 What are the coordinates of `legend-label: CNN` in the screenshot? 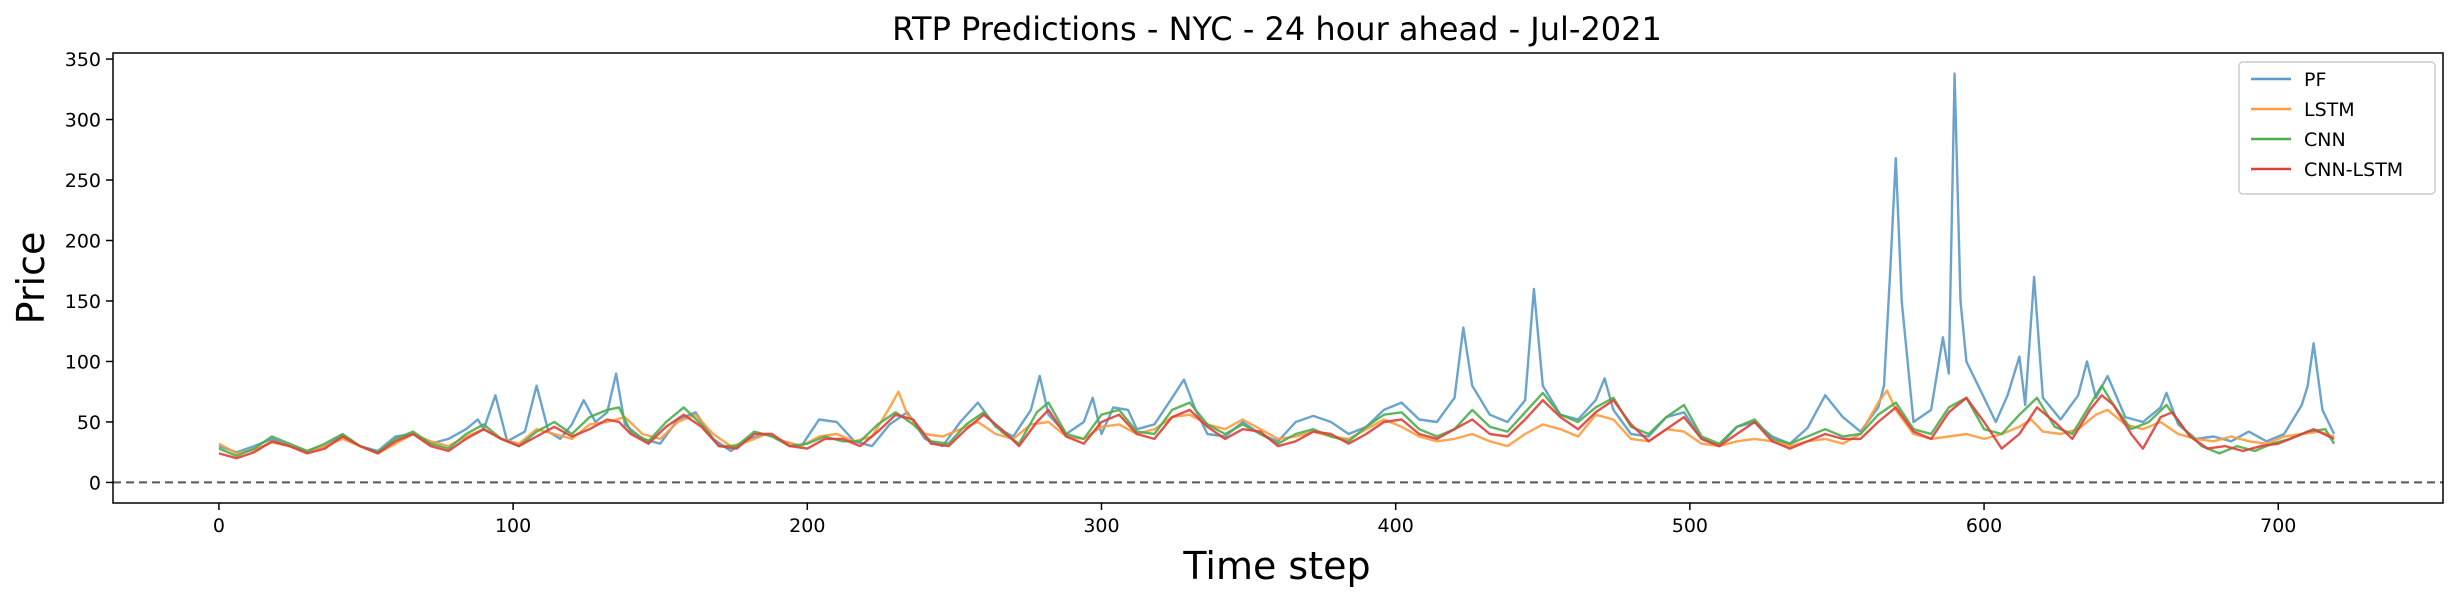 It's located at (2325, 140).